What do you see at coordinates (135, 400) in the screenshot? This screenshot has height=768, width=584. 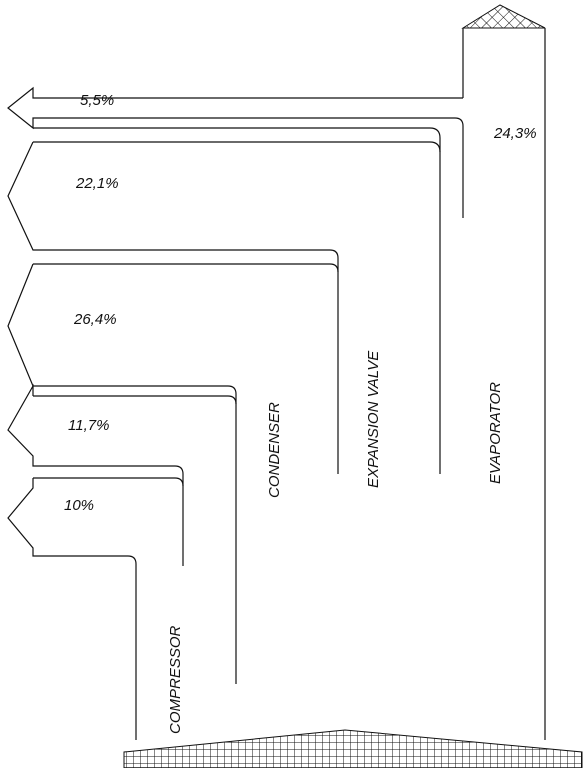 I see `condenser-line` at bounding box center [135, 400].